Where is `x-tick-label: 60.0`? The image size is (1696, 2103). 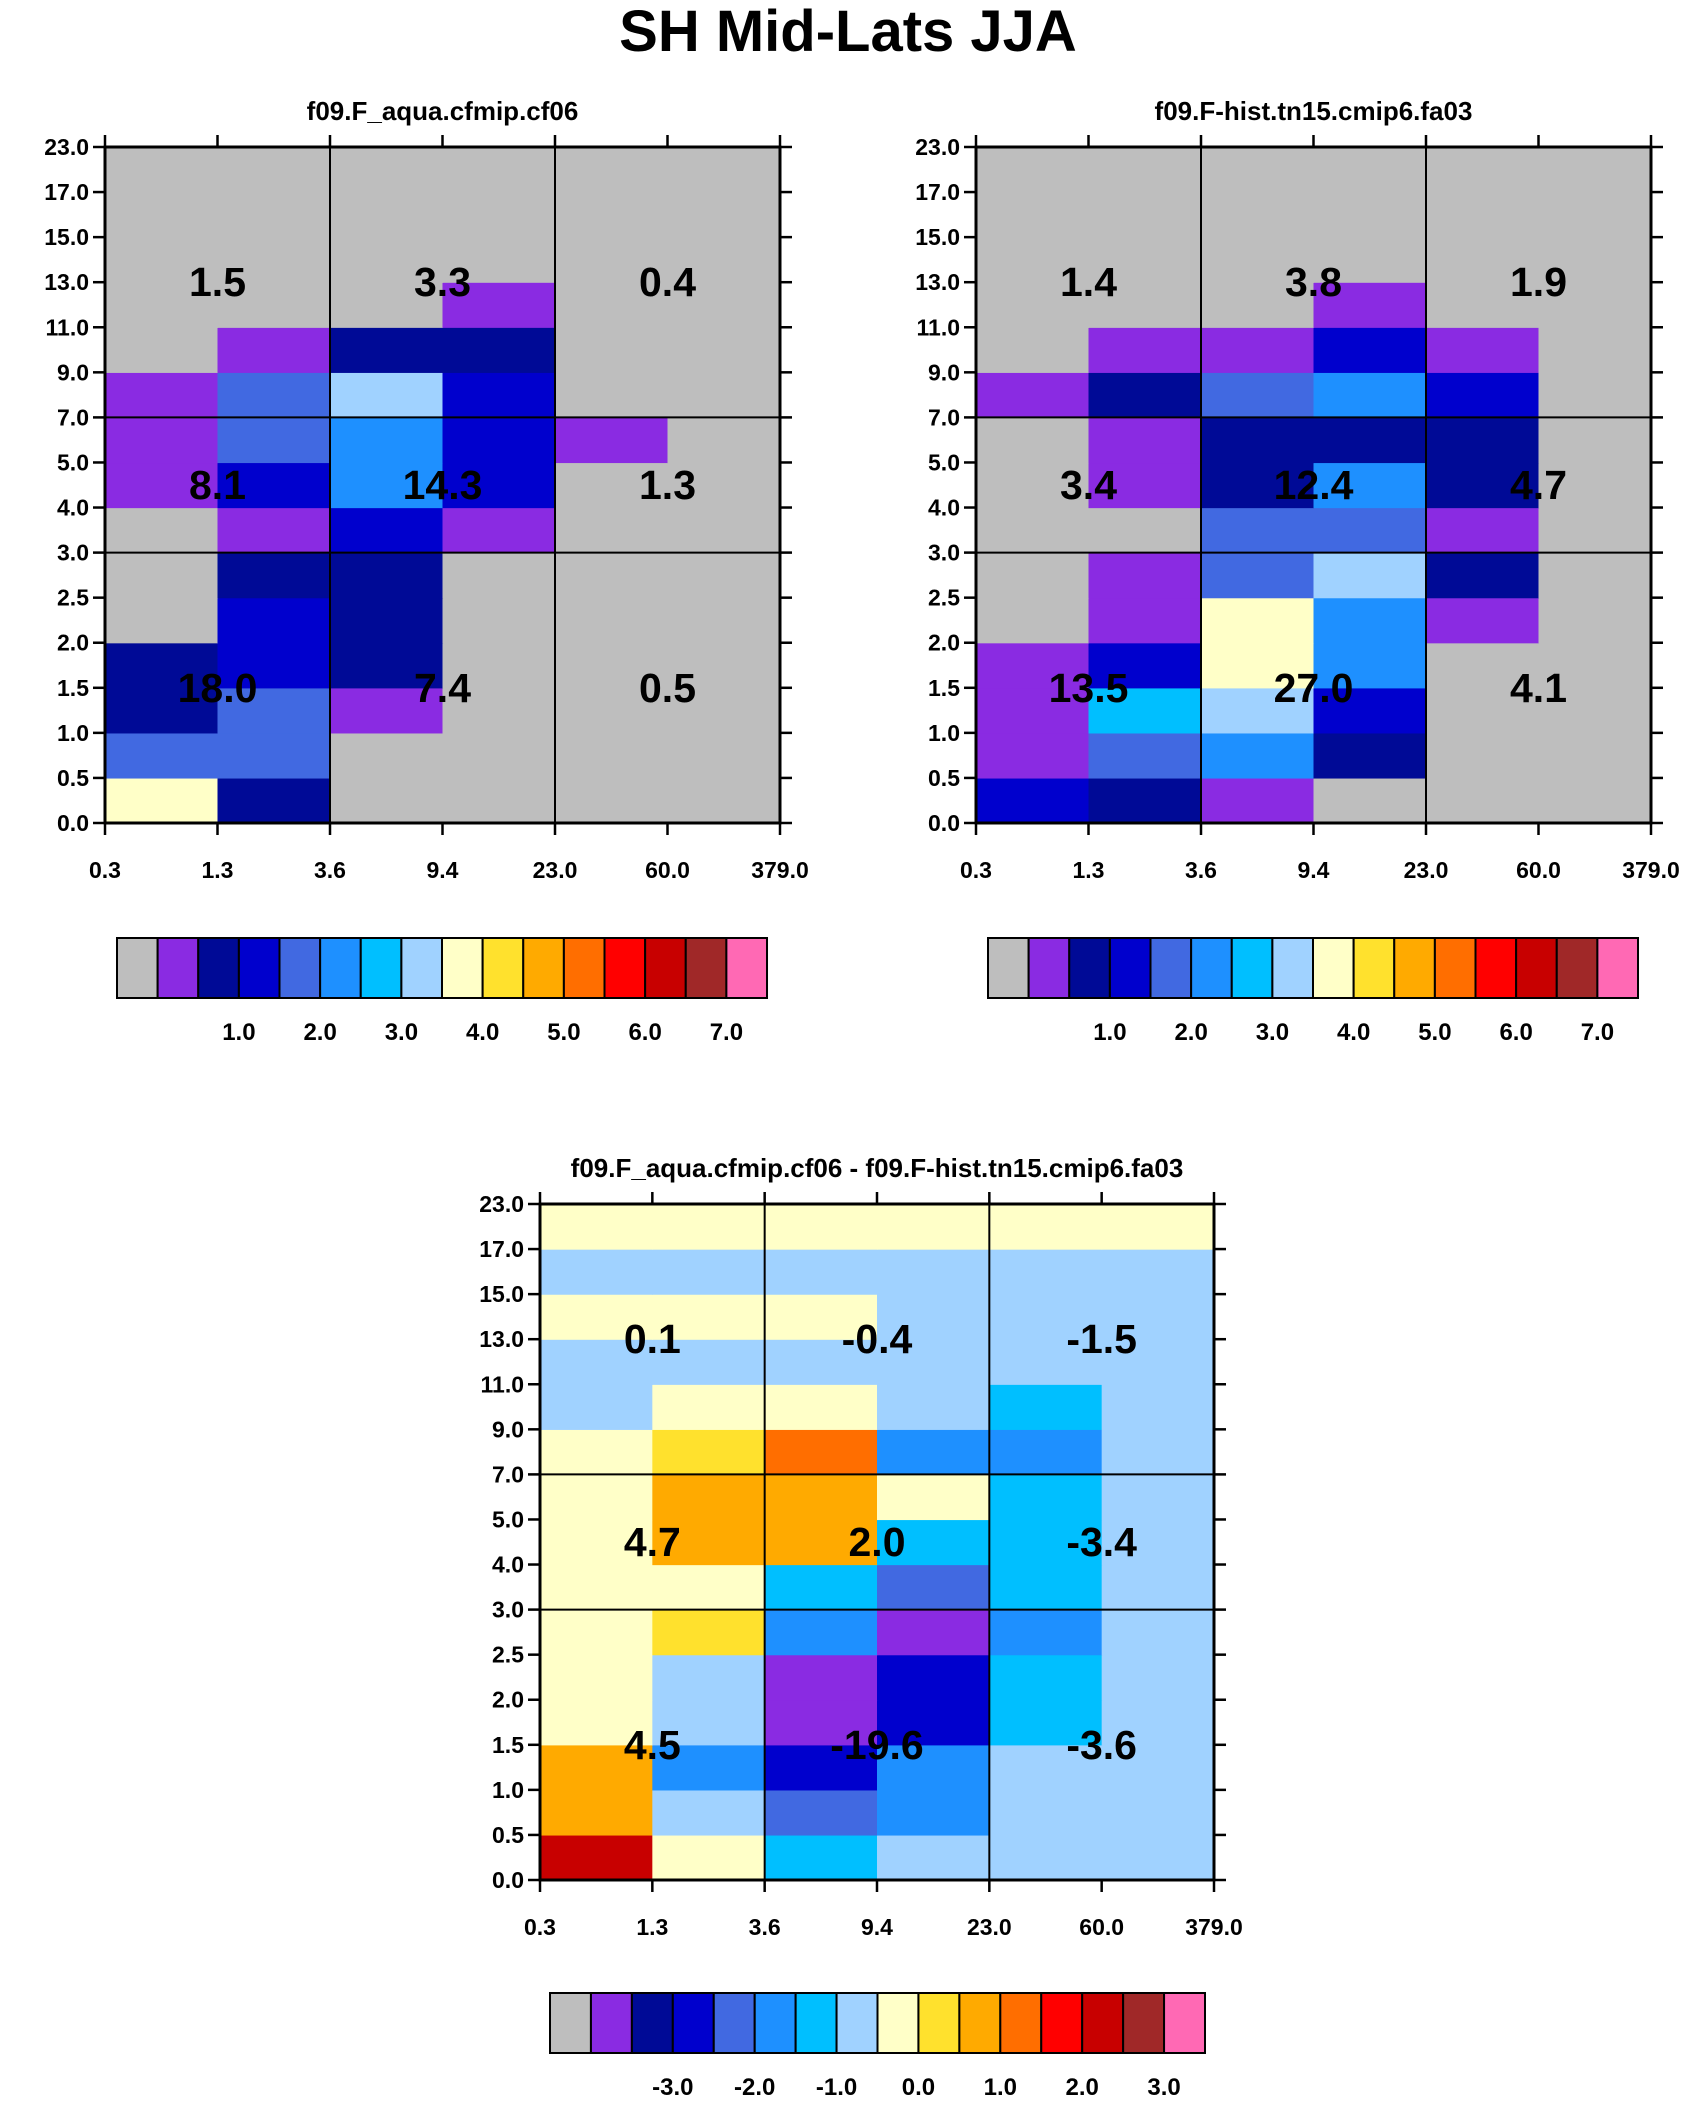
x-tick-label: 60.0 is located at coordinates (1538, 870).